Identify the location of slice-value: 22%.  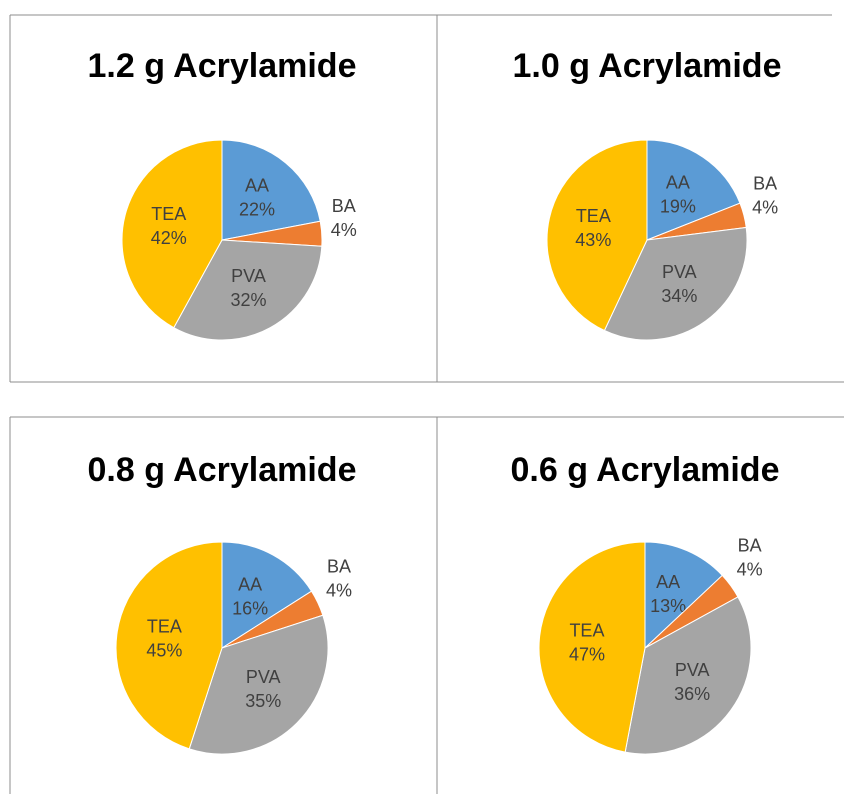
(257, 209).